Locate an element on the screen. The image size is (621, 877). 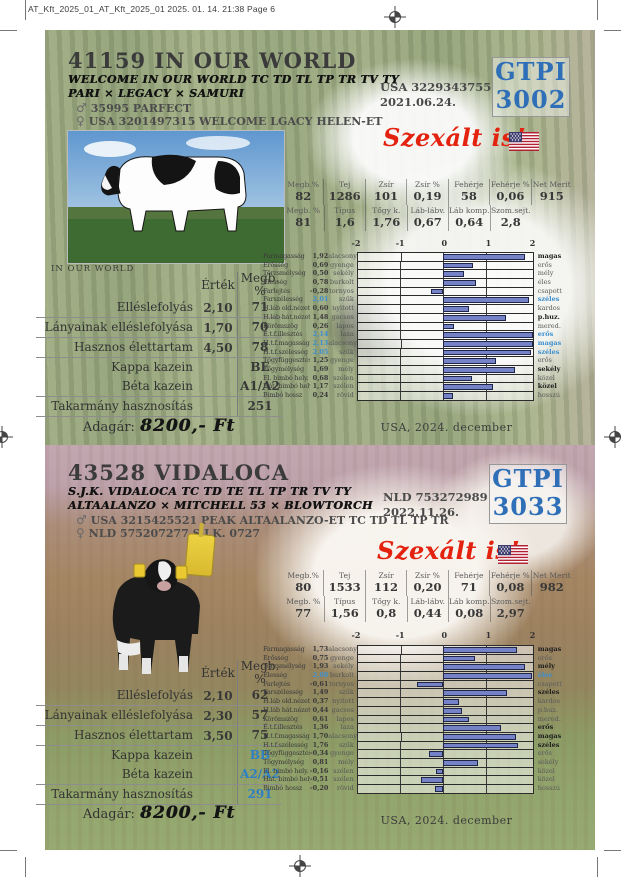
trait-row: H.t.f.szélesség 2,05 szűk széles is located at coordinates (415, 352).